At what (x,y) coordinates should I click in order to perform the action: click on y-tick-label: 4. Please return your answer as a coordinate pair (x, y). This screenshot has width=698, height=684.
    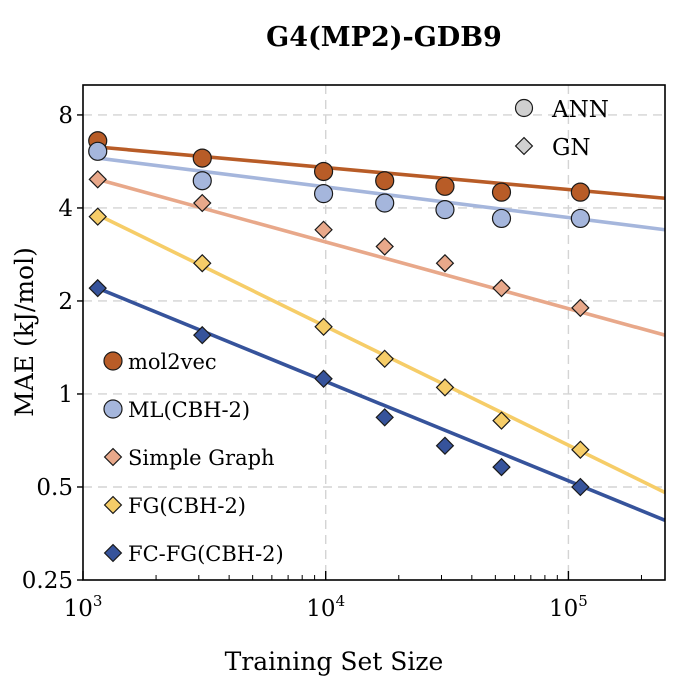
    Looking at the image, I should click on (65, 209).